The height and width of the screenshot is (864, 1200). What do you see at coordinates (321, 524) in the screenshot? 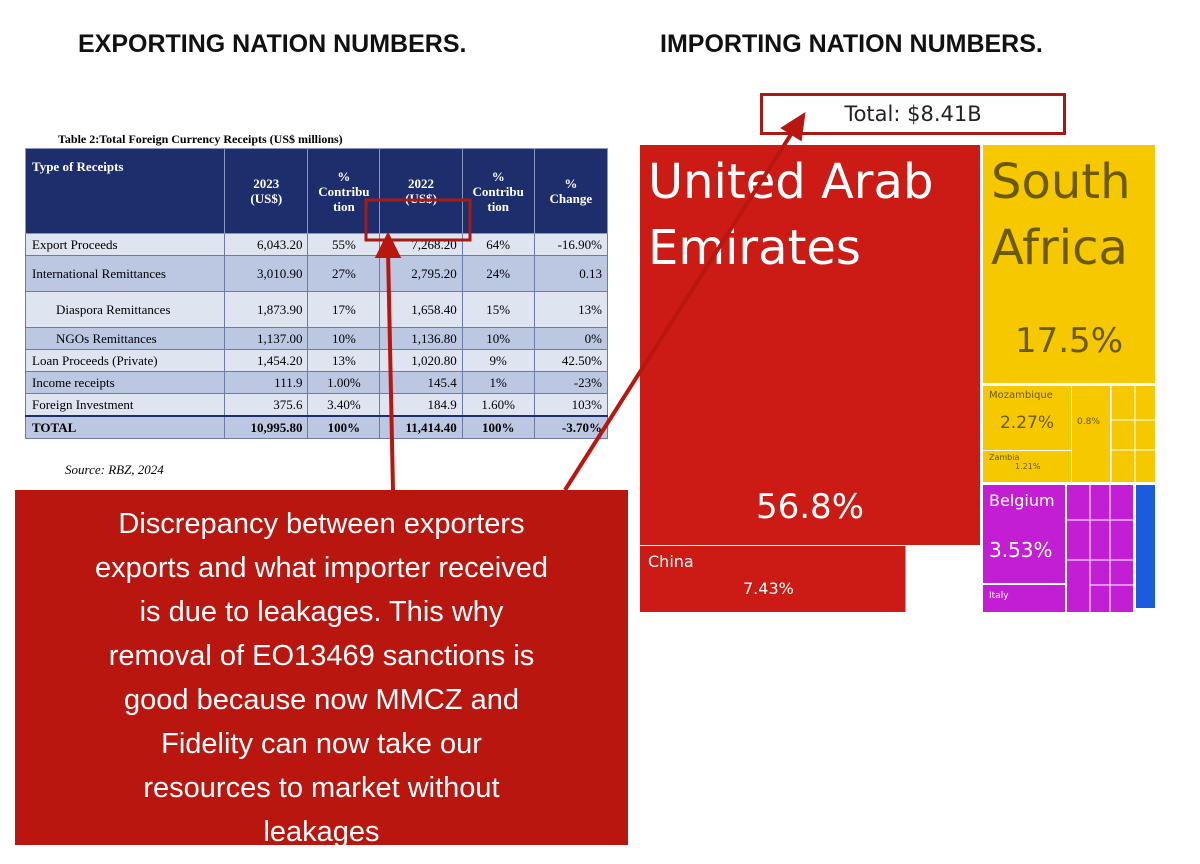
I see `annotation-line: Discrepancy between exporters` at bounding box center [321, 524].